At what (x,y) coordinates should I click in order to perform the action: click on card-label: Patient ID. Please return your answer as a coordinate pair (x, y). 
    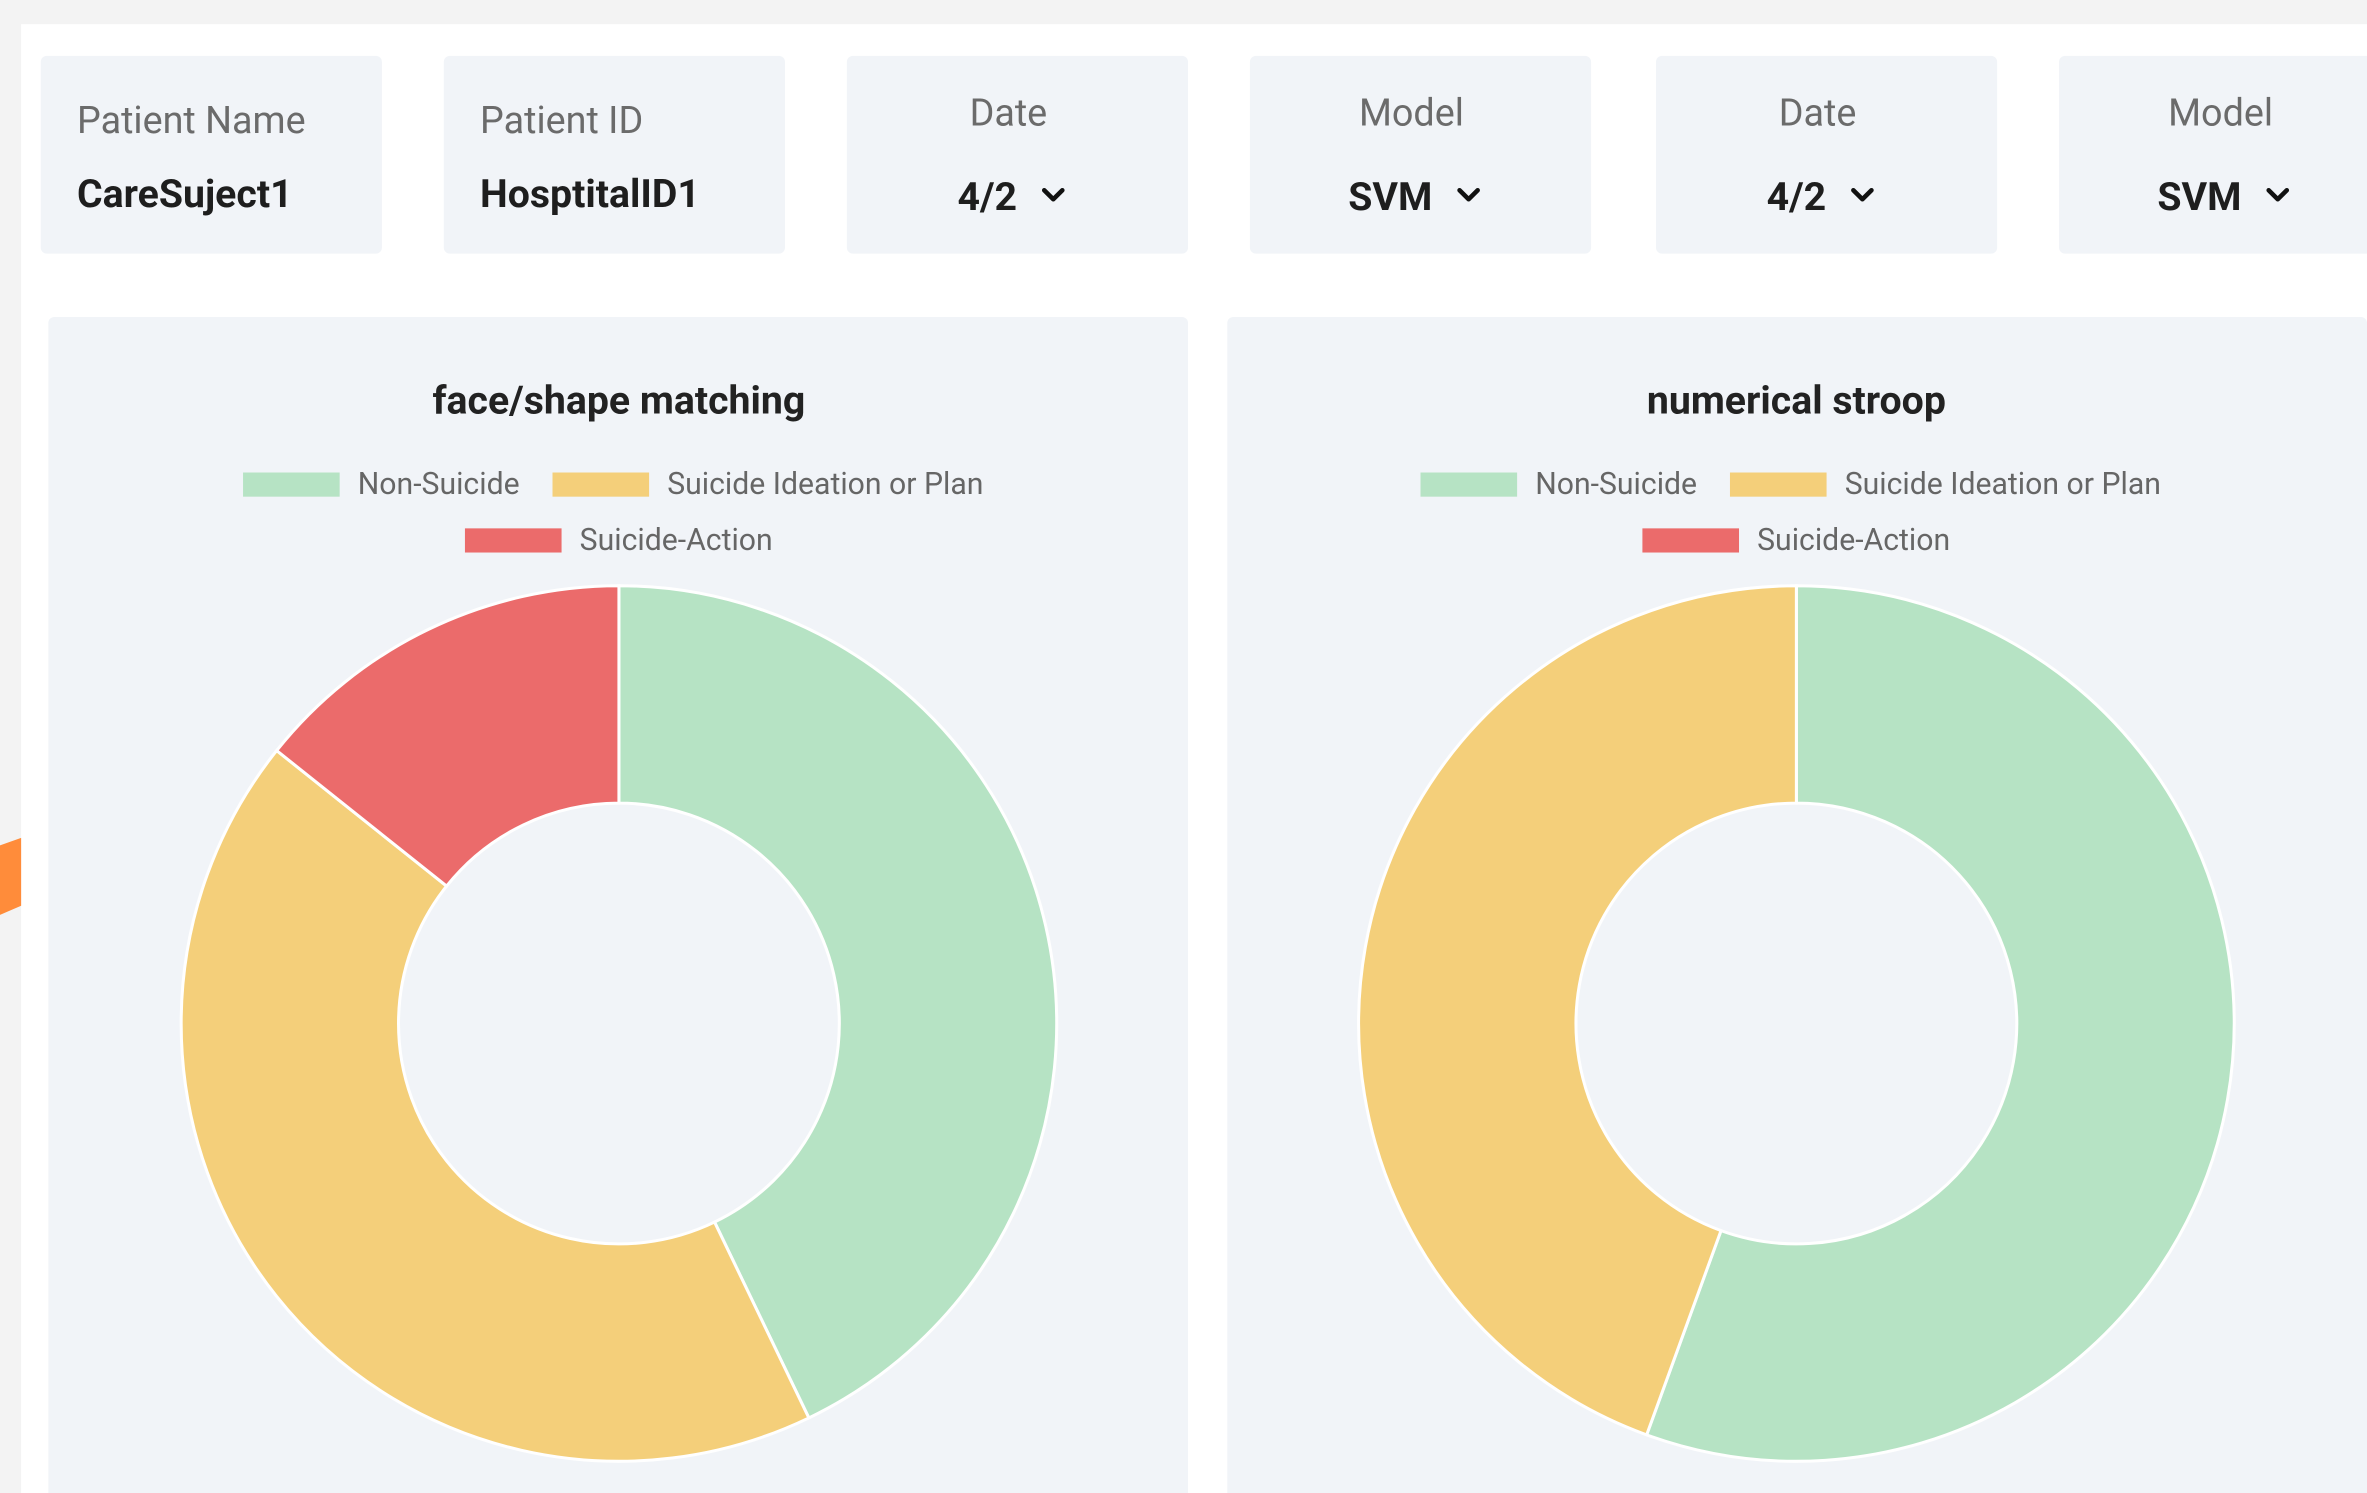
    Looking at the image, I should click on (561, 121).